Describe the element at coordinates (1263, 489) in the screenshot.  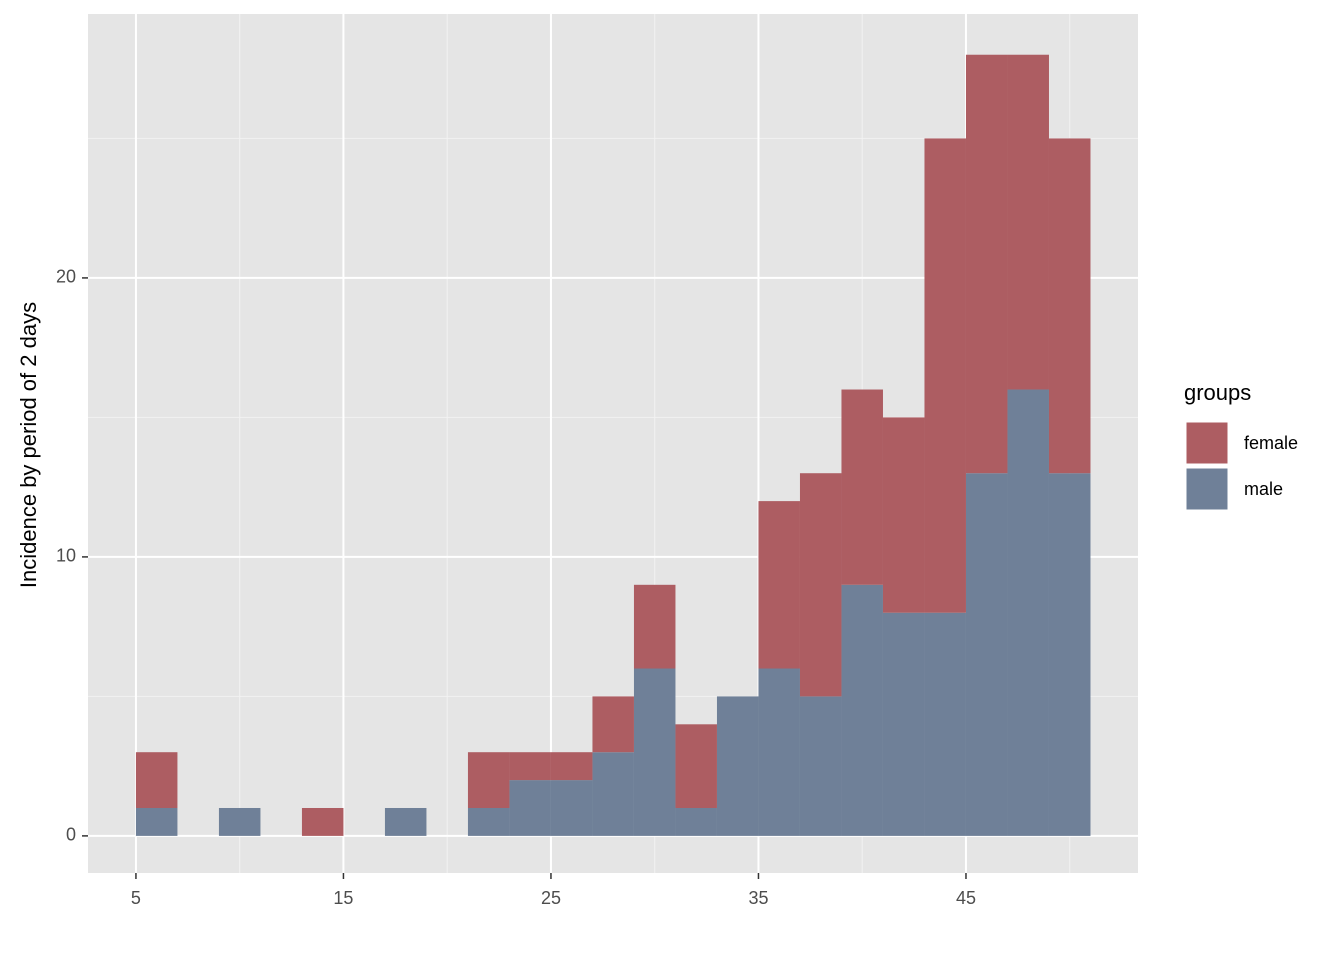
I see `legend-label: male` at that location.